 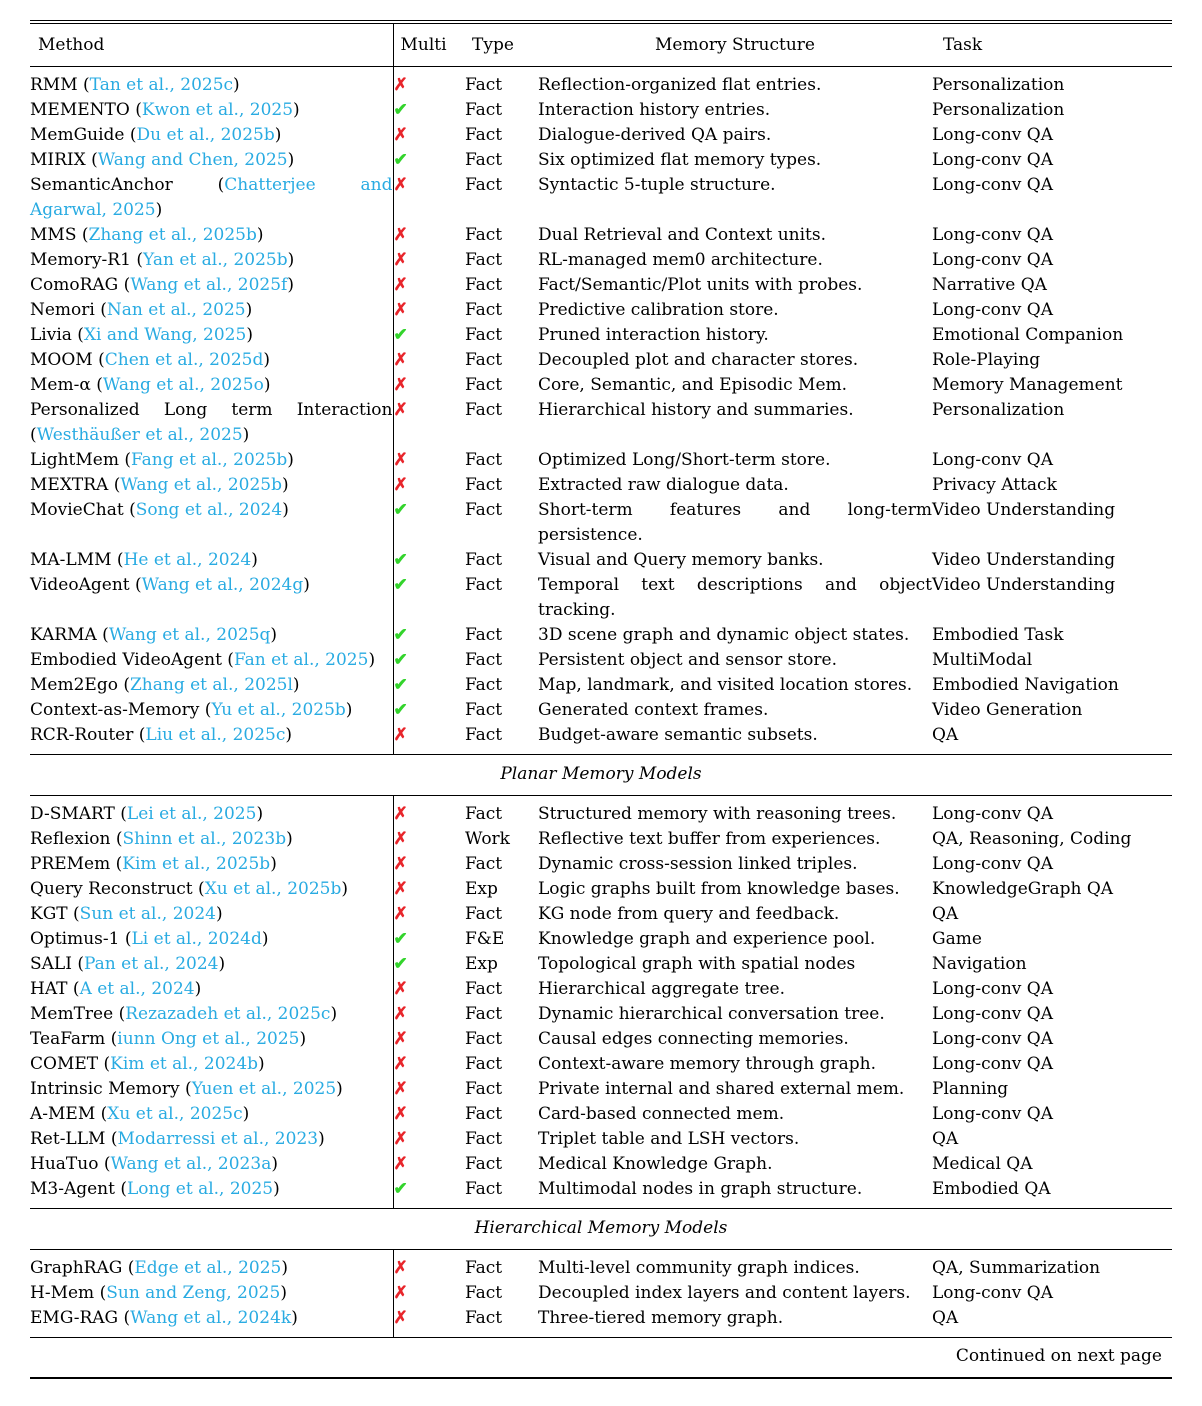 I want to click on section-title: Hierarchical Memory Models, so click(x=601, y=1229).